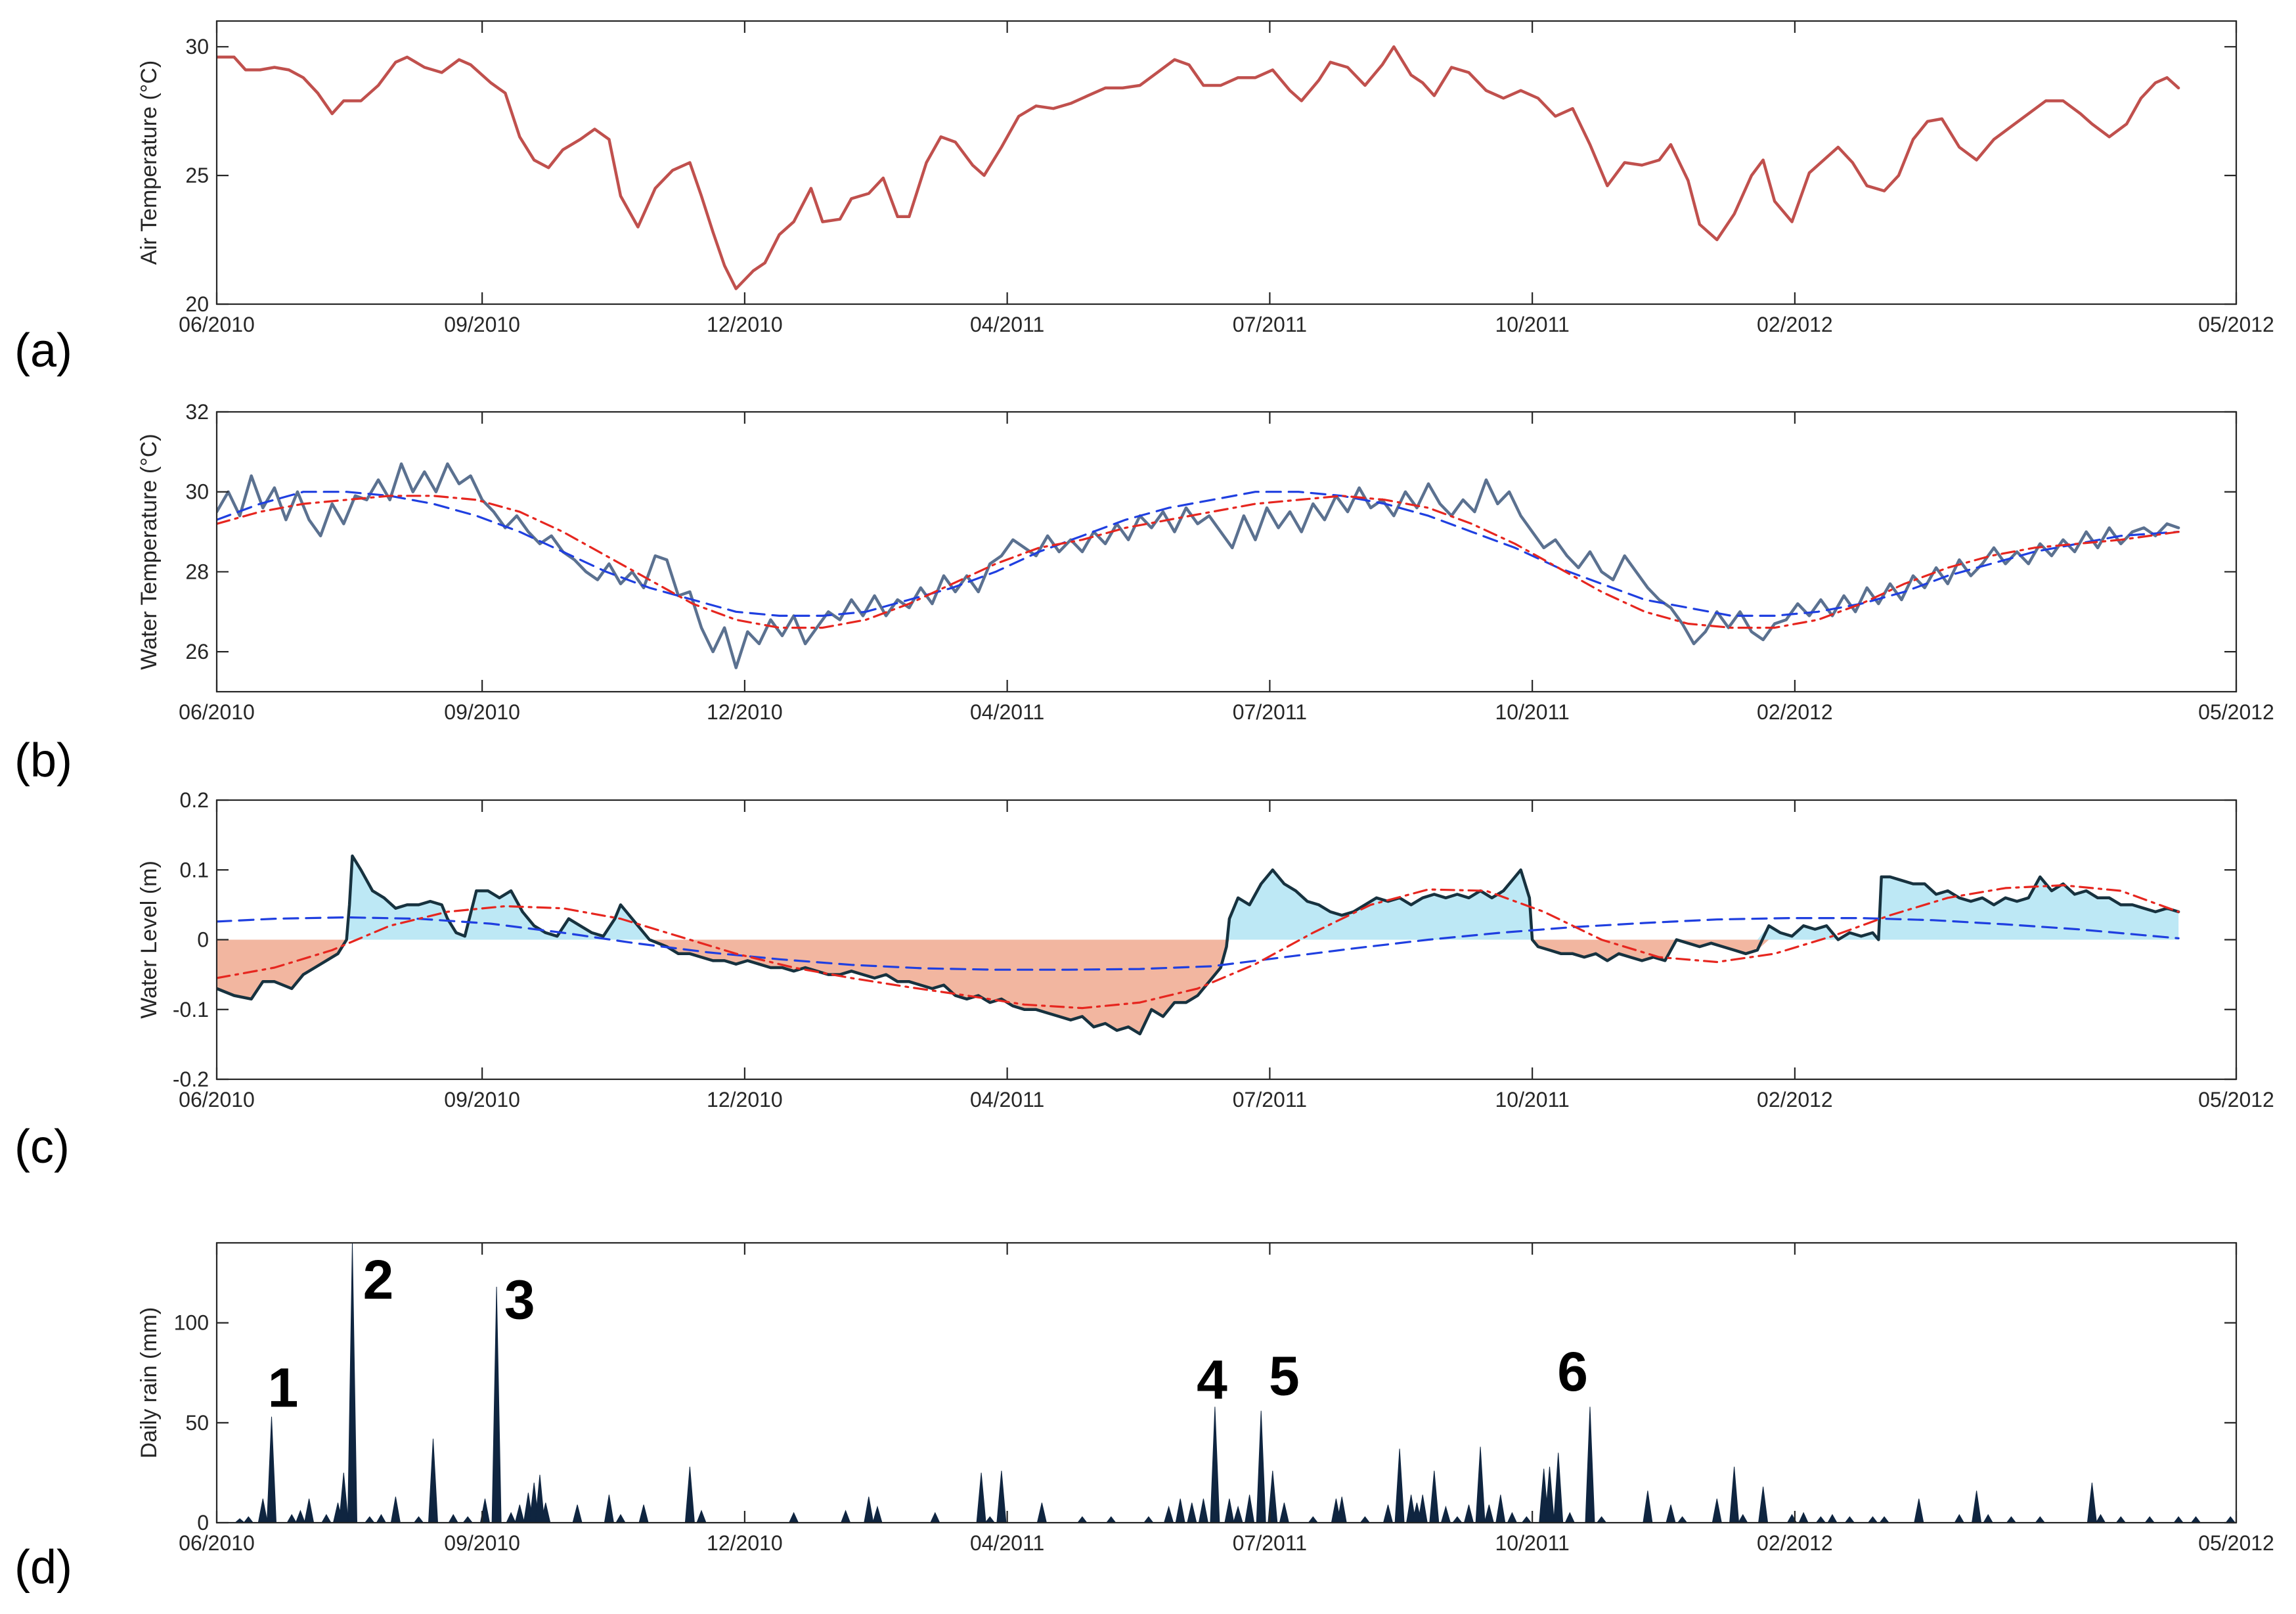 The width and height of the screenshot is (2296, 1614). What do you see at coordinates (2236, 712) in the screenshot?
I see `x-tick-label: 05/2012` at bounding box center [2236, 712].